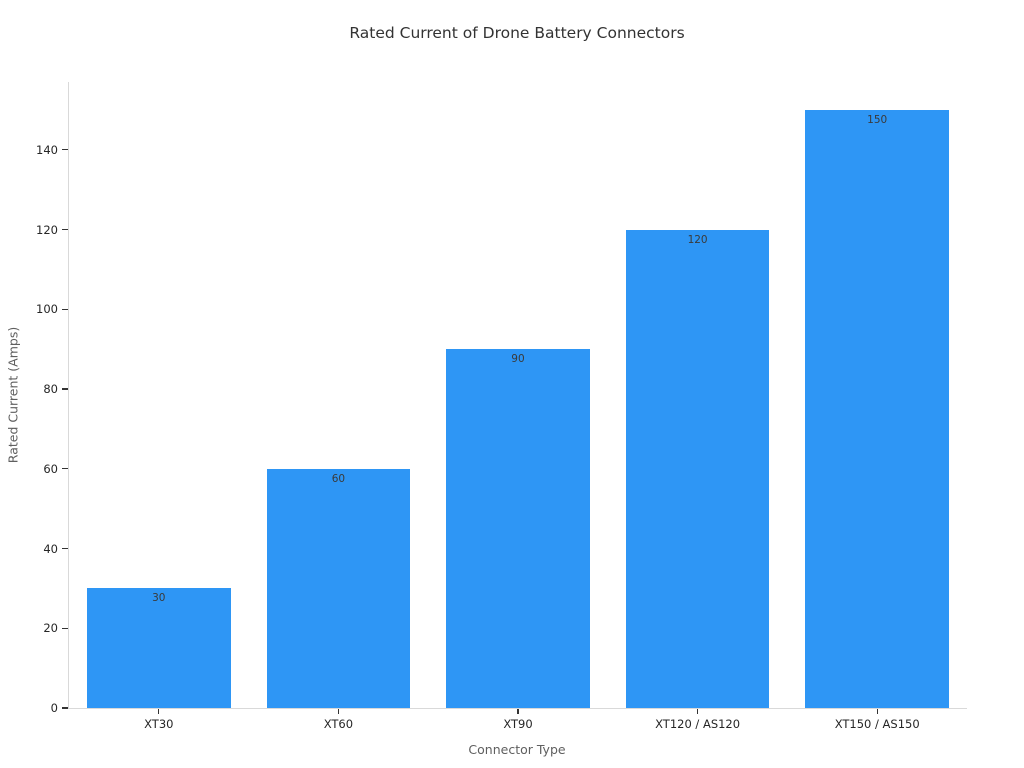  What do you see at coordinates (517, 749) in the screenshot?
I see `x-axis-label: Connector Type` at bounding box center [517, 749].